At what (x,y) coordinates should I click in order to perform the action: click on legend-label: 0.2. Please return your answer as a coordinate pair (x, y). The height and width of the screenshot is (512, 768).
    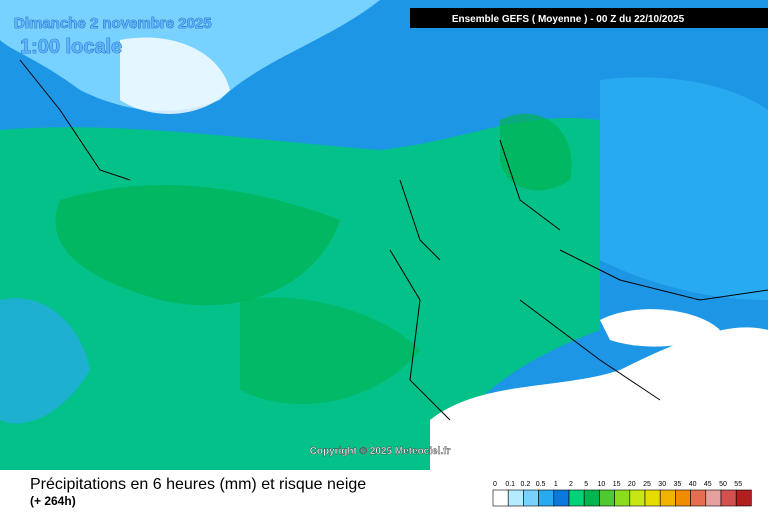
    Looking at the image, I should click on (526, 484).